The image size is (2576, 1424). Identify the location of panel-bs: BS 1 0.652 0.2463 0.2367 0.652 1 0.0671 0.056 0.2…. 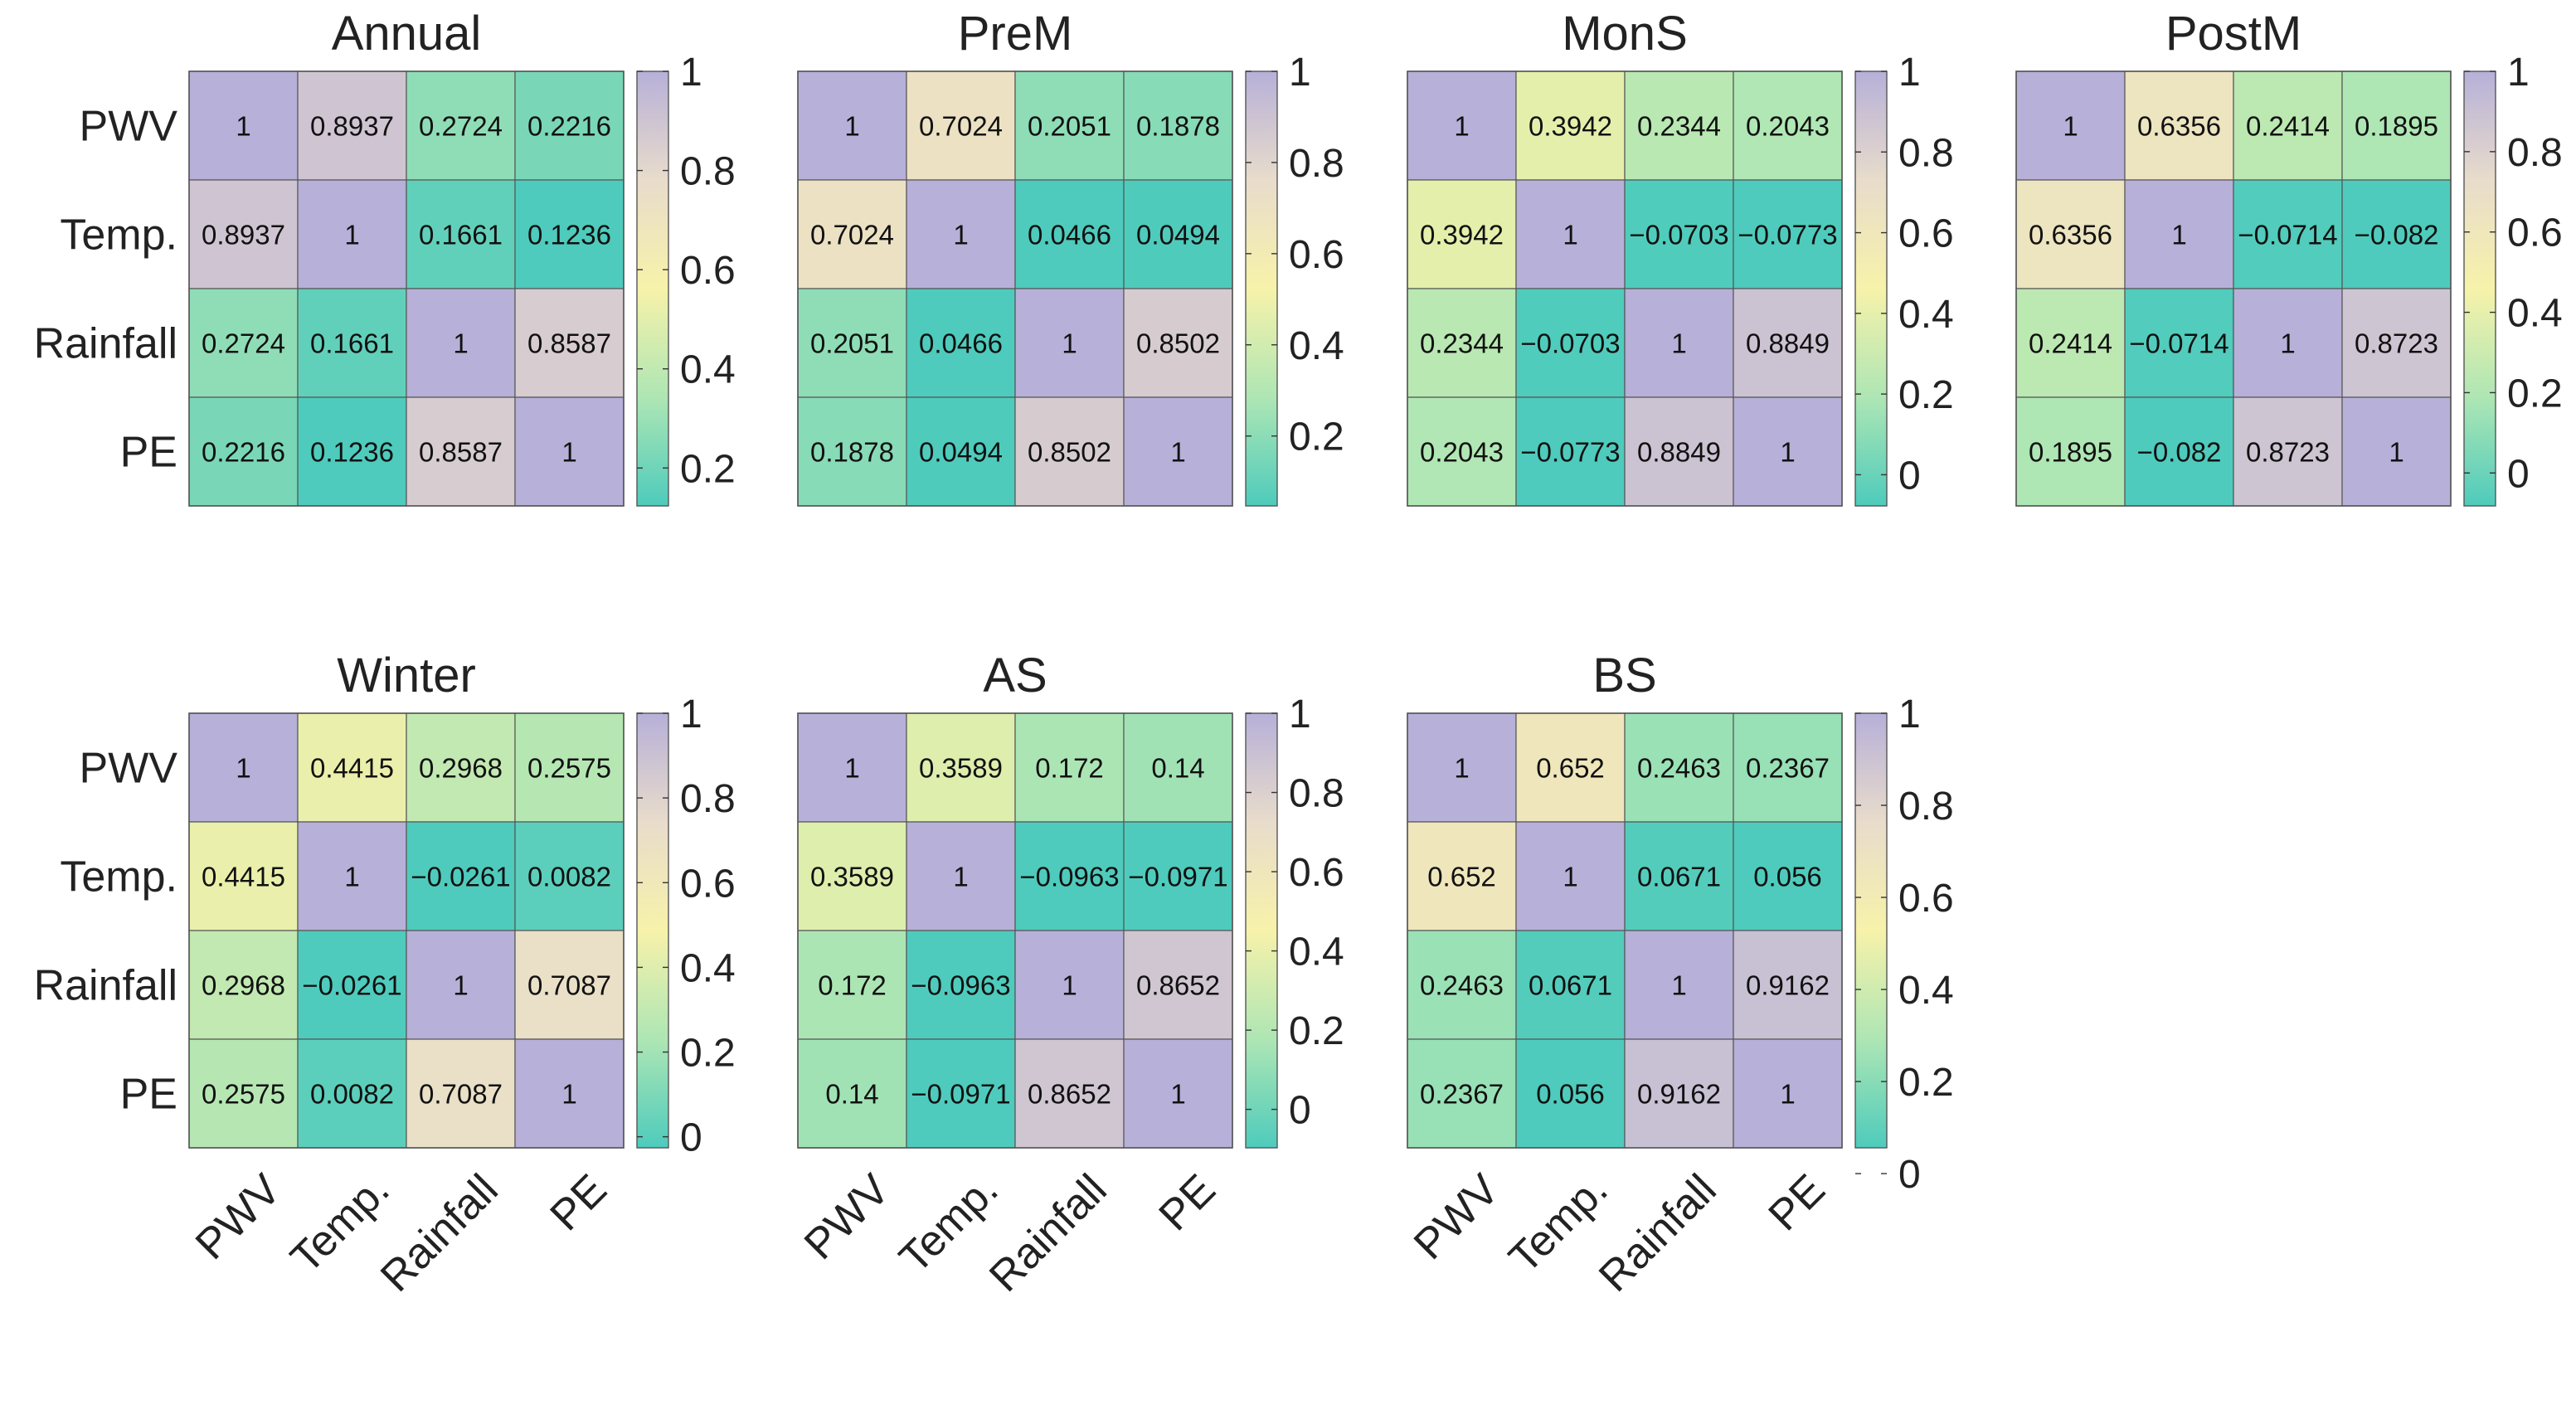
(1680, 975).